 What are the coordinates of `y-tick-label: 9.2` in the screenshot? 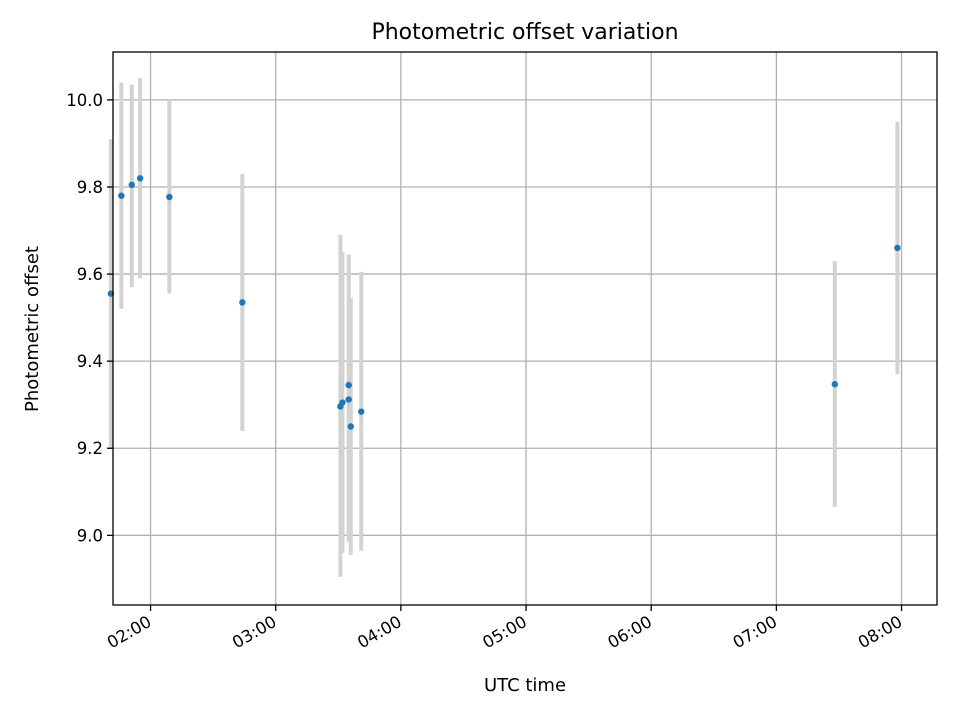 It's located at (90, 448).